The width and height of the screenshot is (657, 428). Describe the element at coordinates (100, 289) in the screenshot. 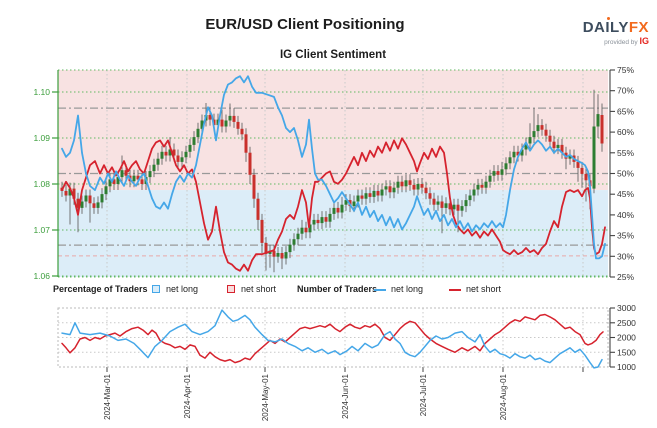

I see `legend-percentage-header: Percentage of Traders` at that location.